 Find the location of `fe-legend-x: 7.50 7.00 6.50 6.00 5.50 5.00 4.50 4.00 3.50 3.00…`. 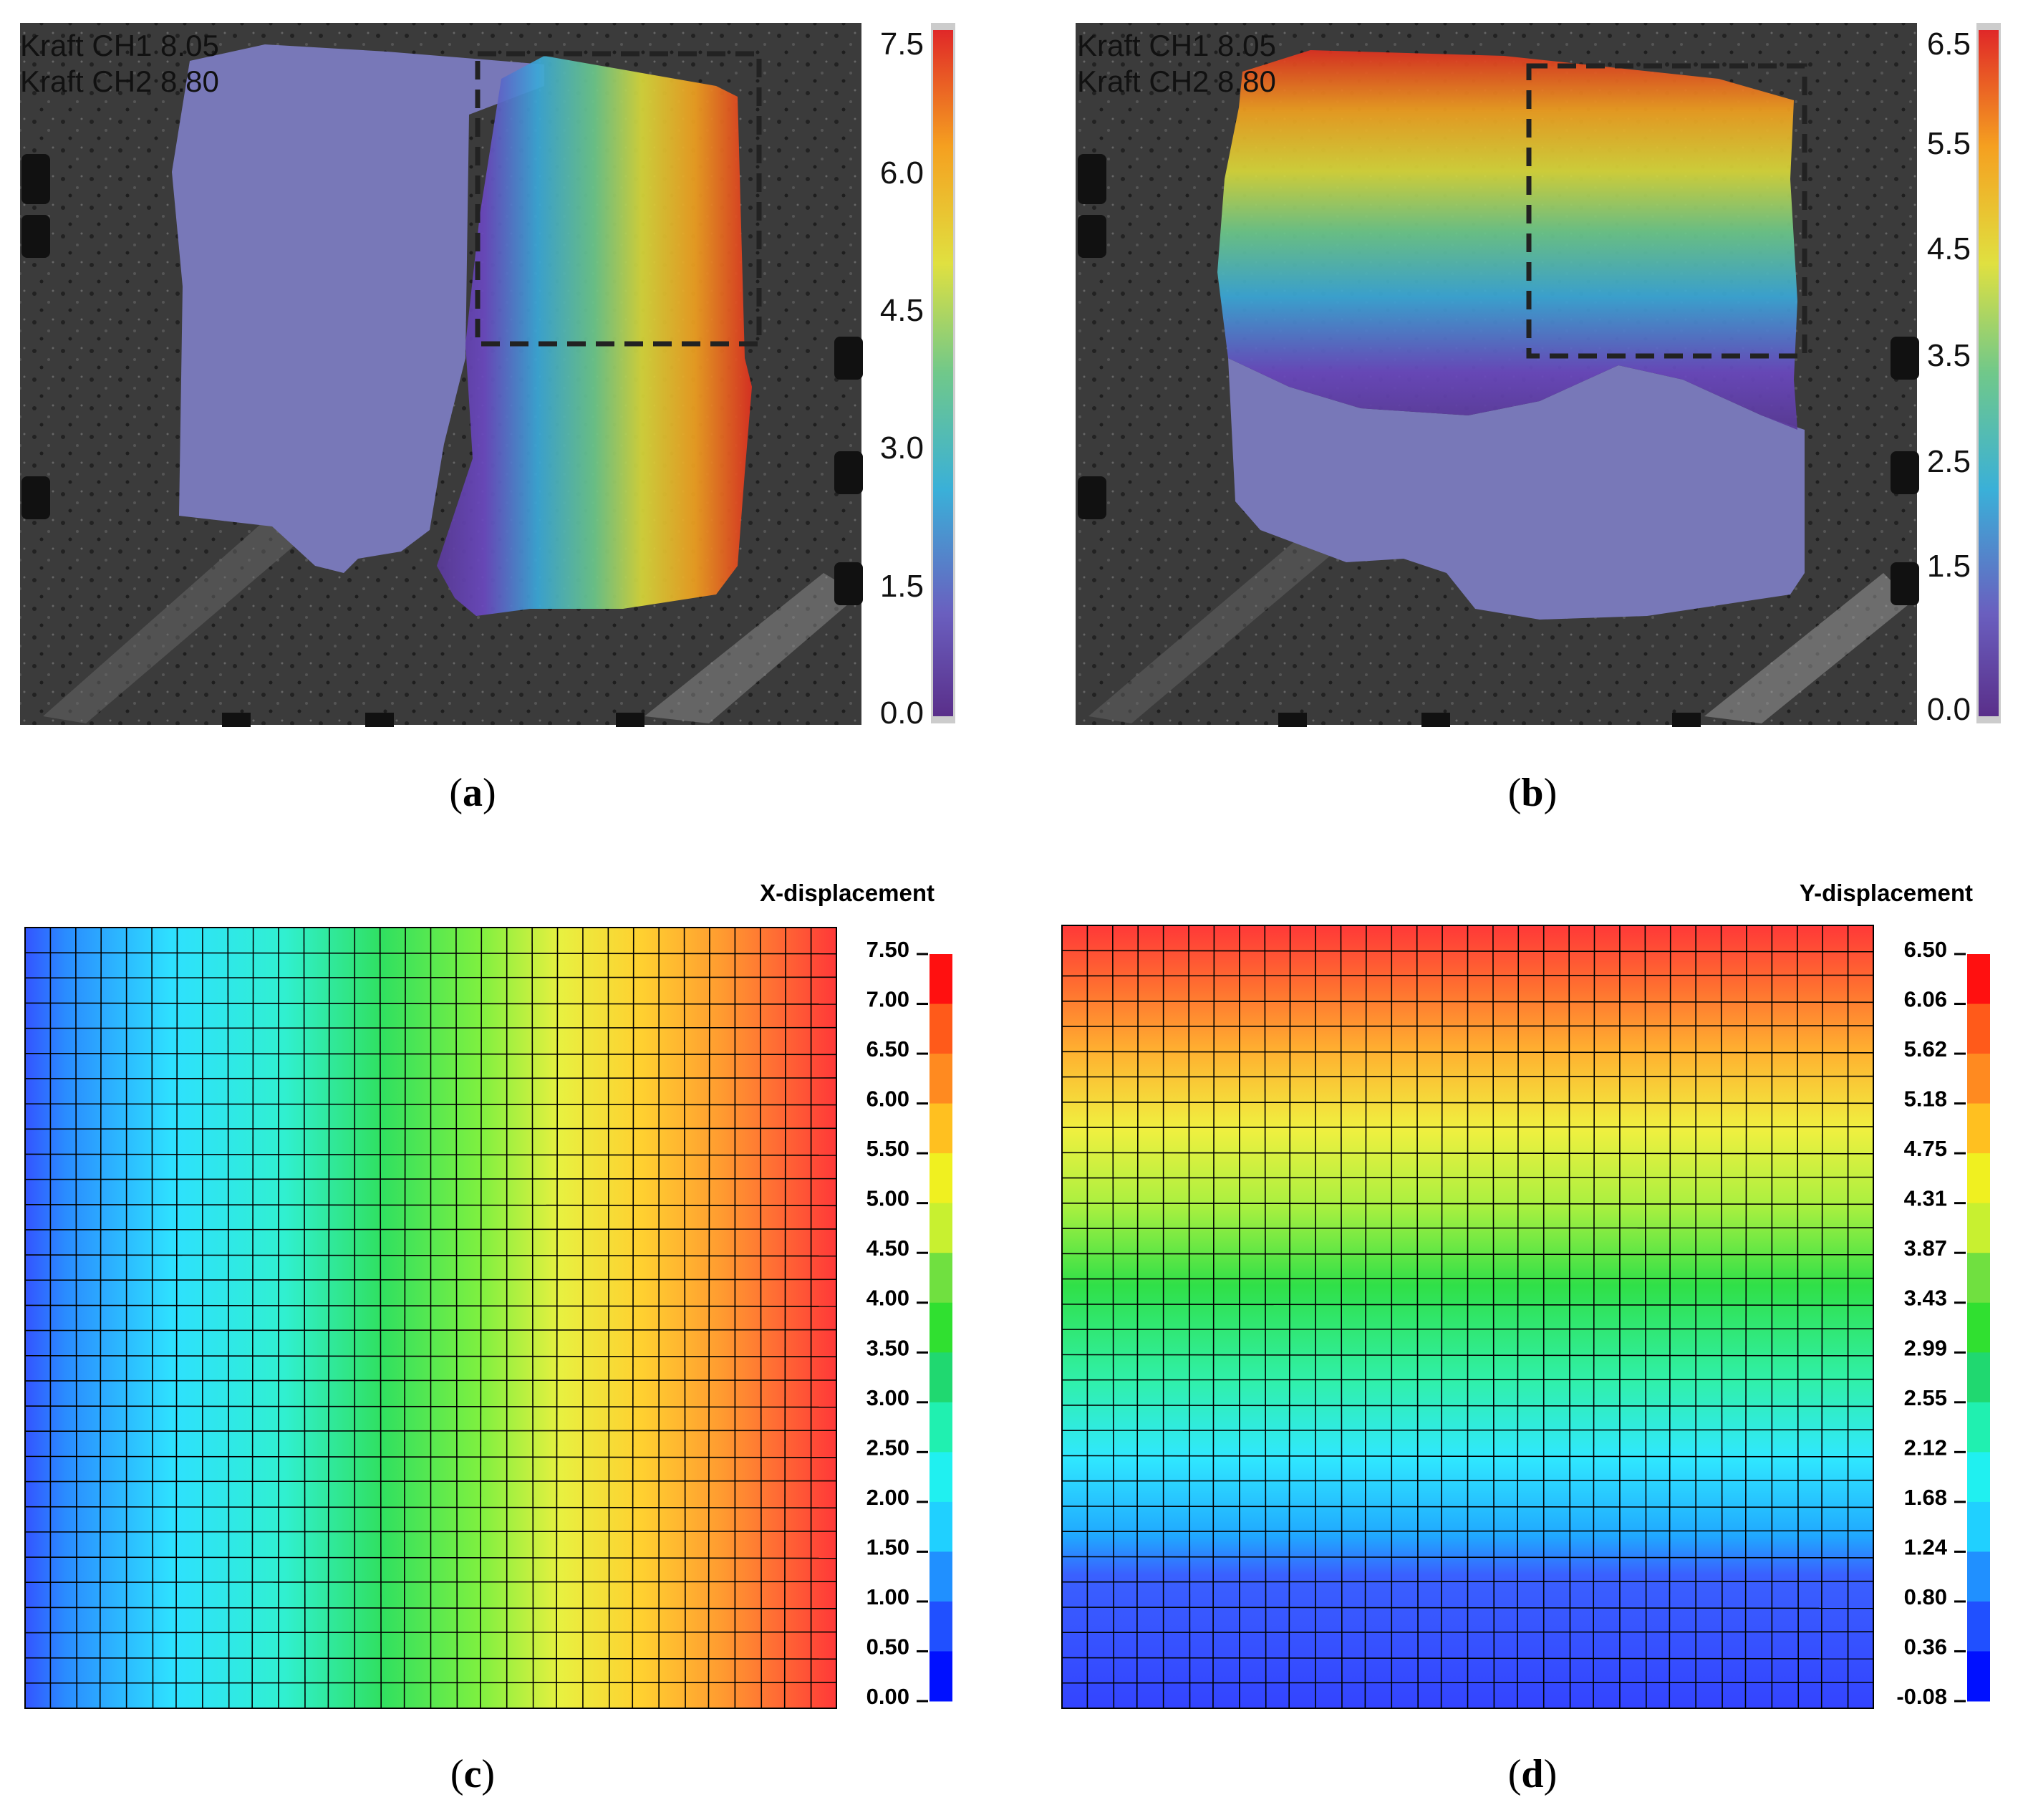

fe-legend-x: 7.50 7.00 6.50 6.00 5.50 5.00 4.50 4.00 3.50 3.00… is located at coordinates (909, 1323).